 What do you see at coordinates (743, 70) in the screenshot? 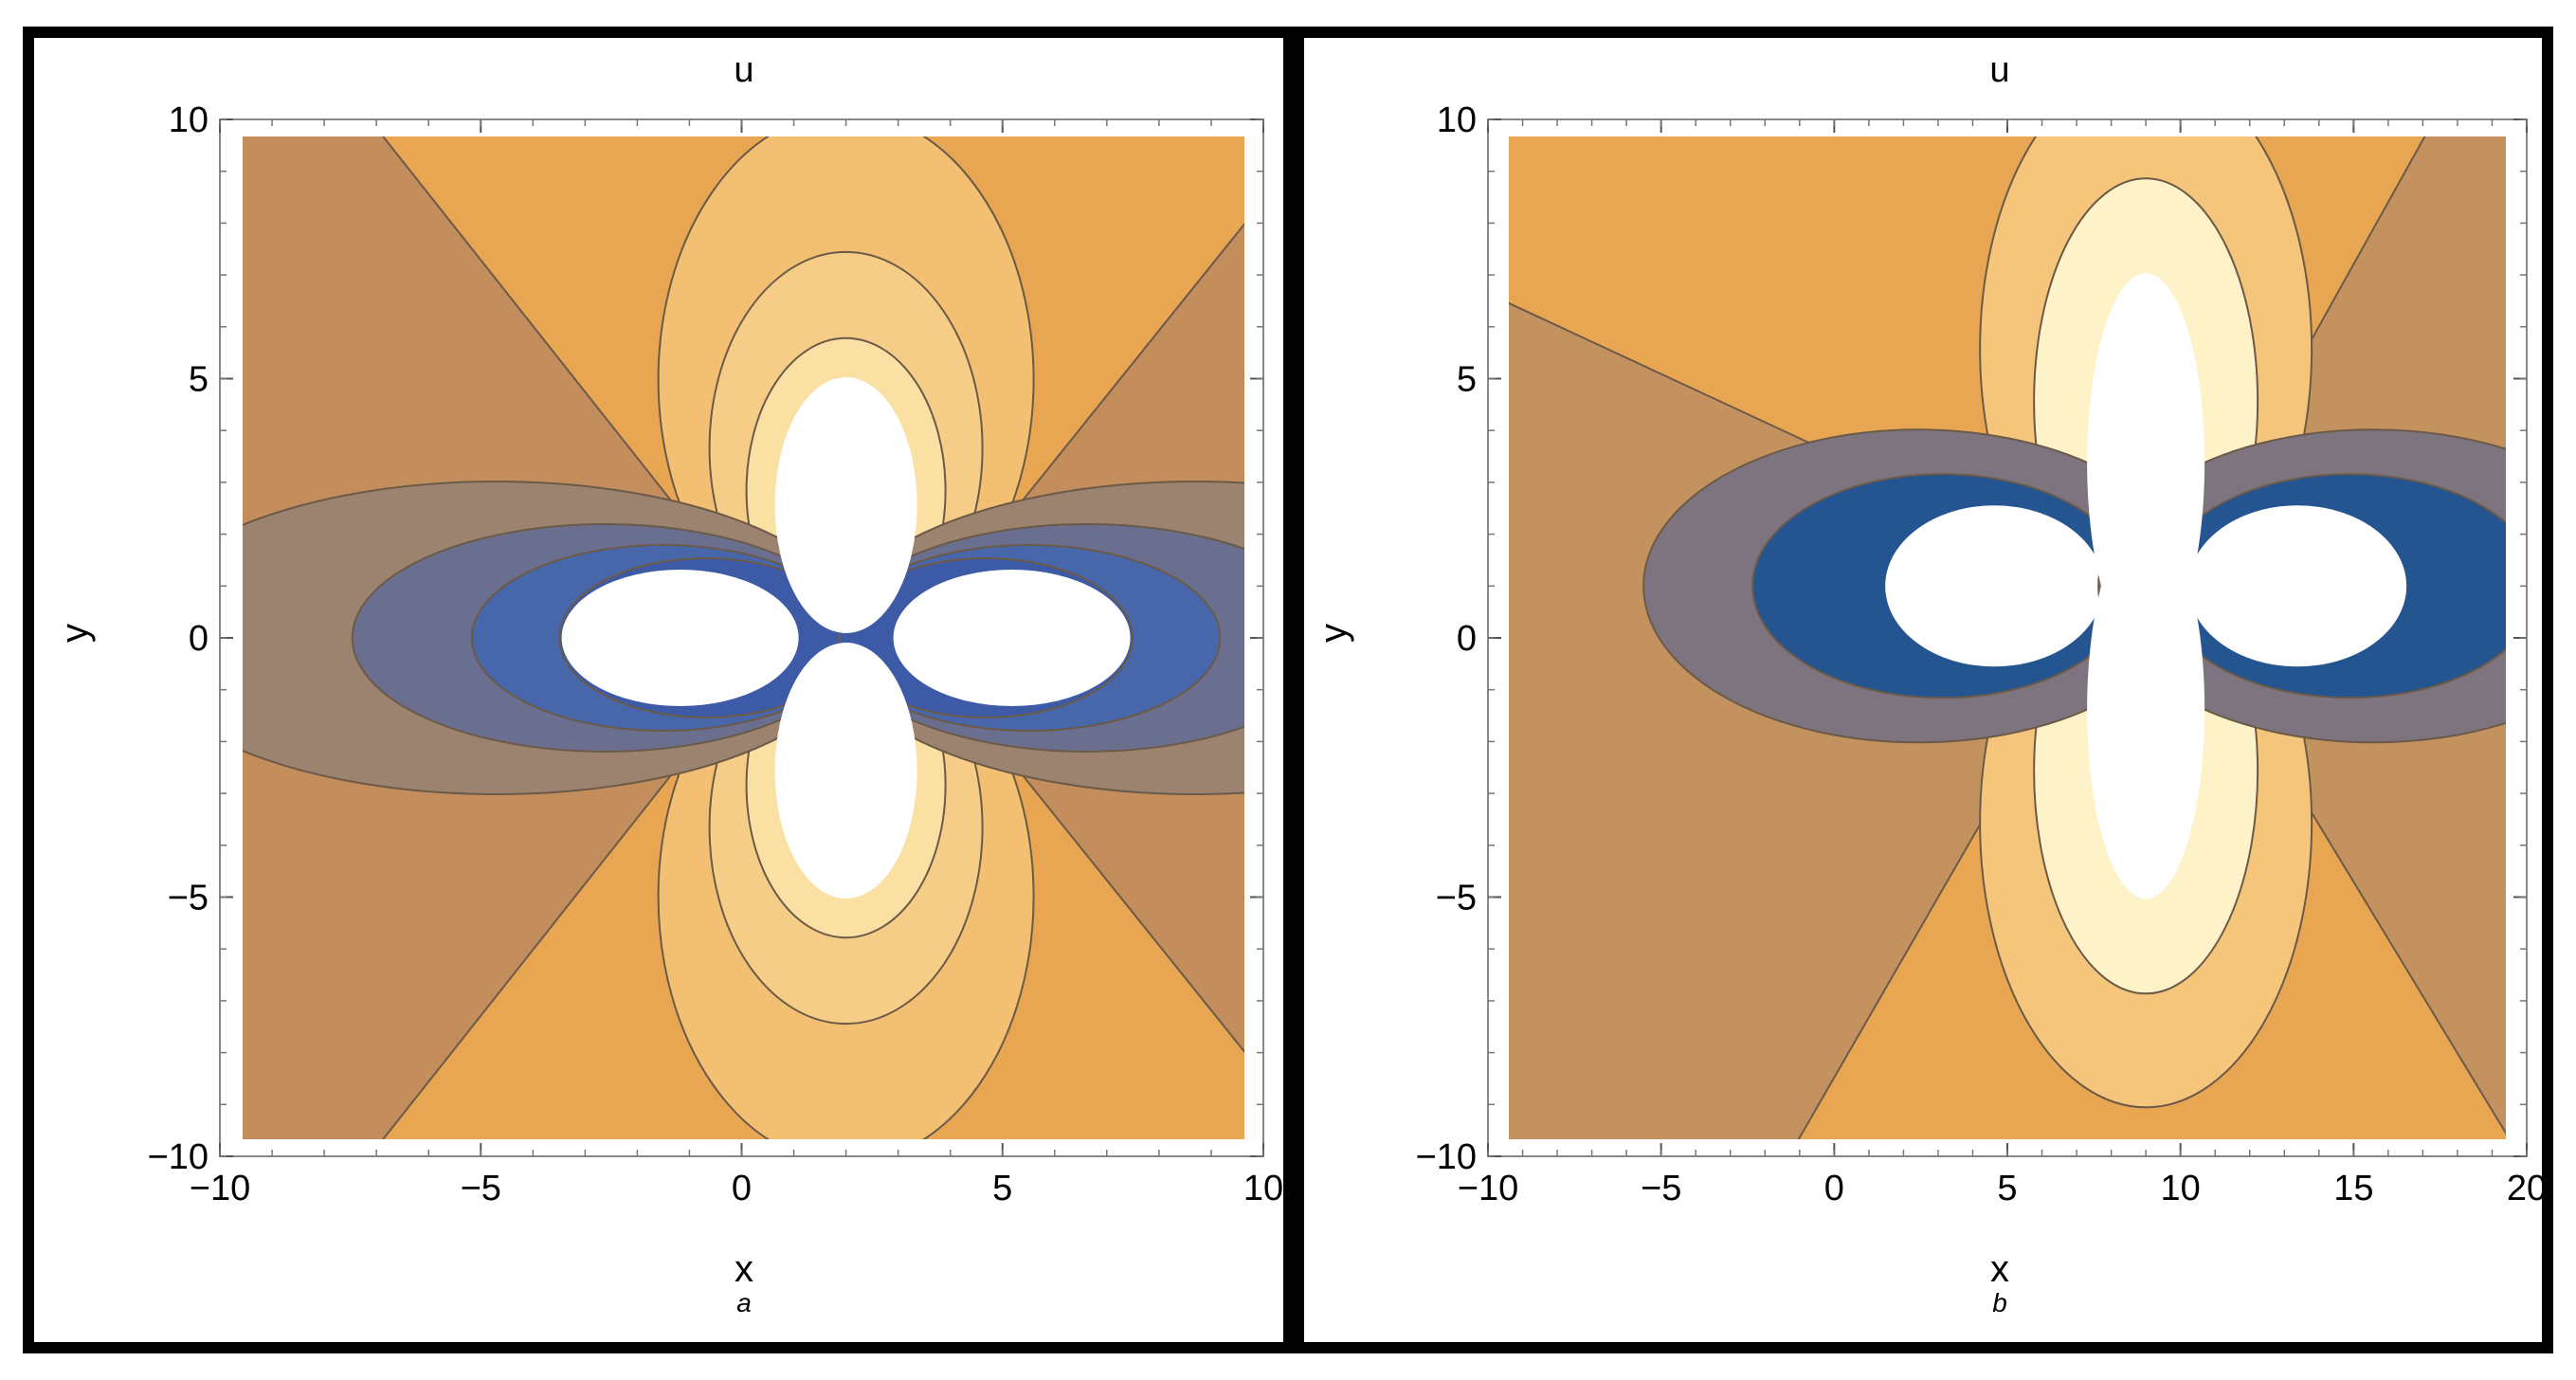
I see `chart-a-title: u` at bounding box center [743, 70].